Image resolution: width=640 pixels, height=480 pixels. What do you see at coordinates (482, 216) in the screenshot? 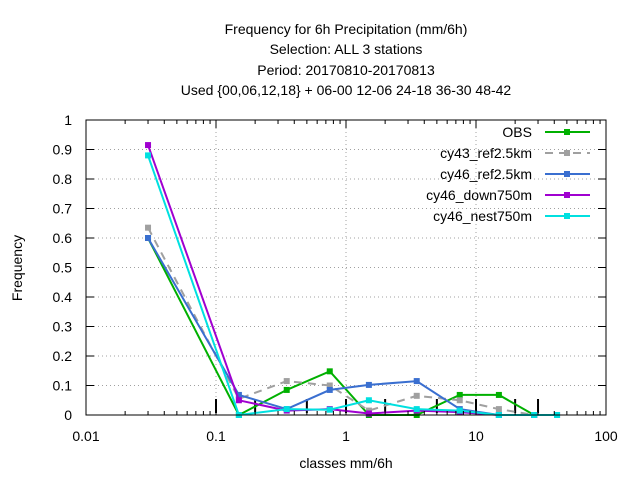
I see `legend-label-cy46_nest750m: cy46_nest750m` at bounding box center [482, 216].